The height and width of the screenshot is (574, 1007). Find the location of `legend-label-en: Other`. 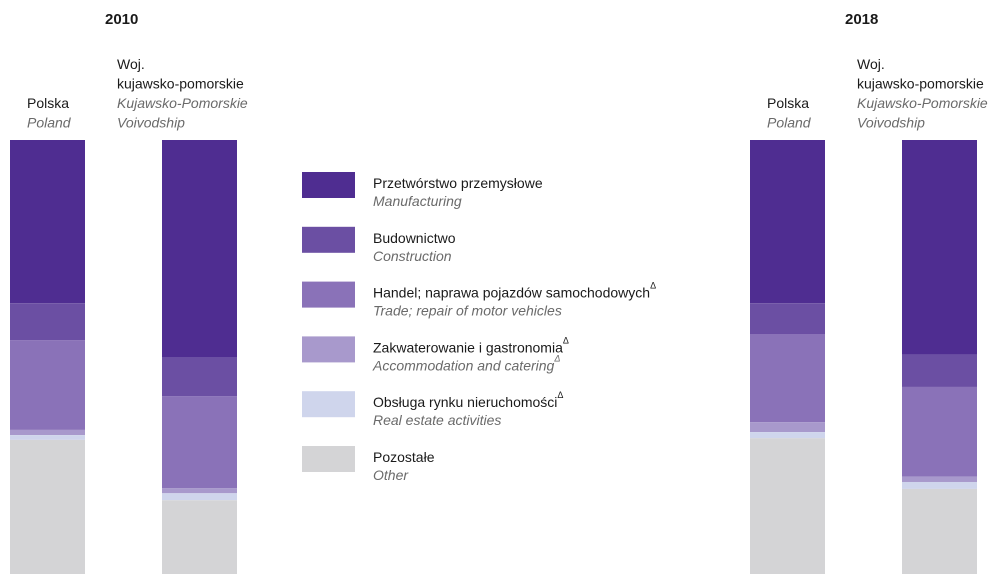

legend-label-en: Other is located at coordinates (391, 475).